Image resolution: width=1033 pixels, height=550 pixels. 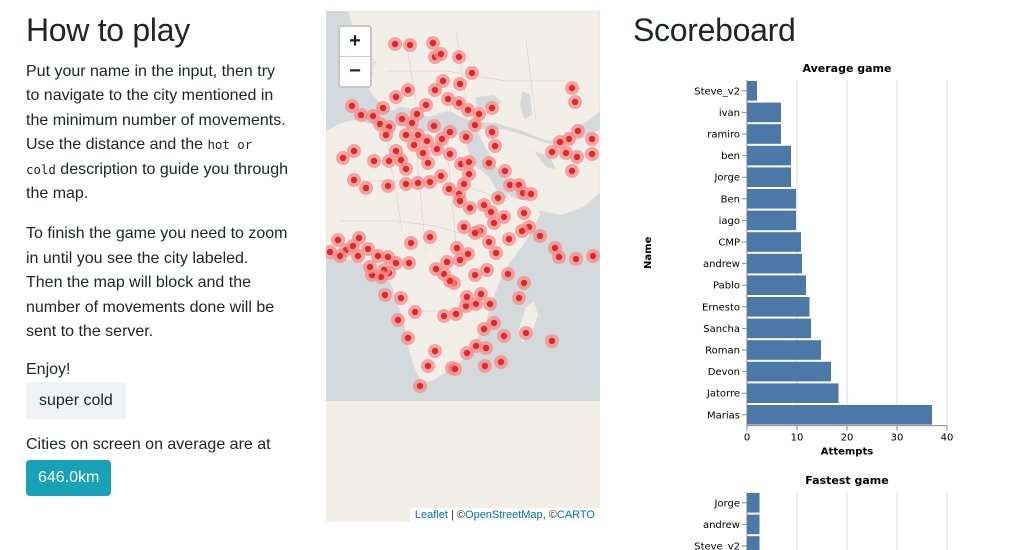 What do you see at coordinates (504, 515) in the screenshot?
I see `osm-link: OpenStreetMap` at bounding box center [504, 515].